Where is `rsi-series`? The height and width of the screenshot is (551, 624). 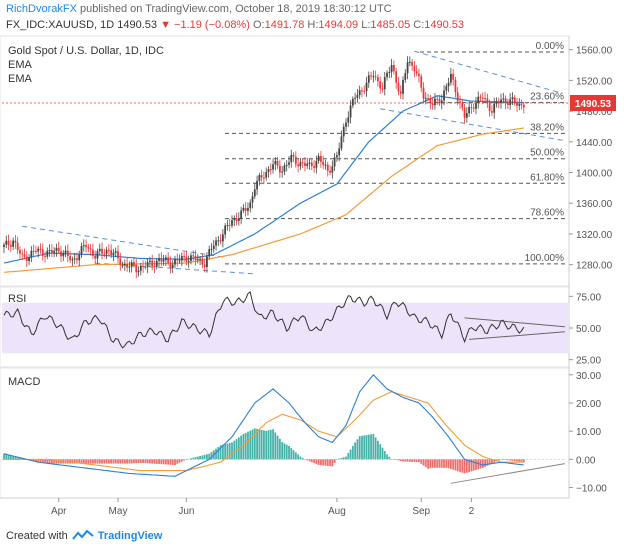 rsi-series is located at coordinates (284, 320).